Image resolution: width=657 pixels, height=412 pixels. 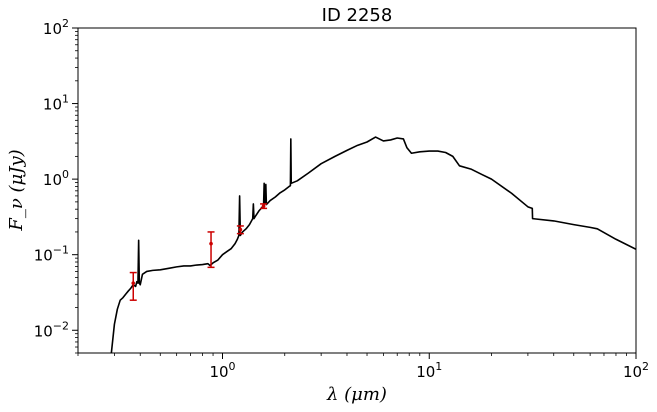 I want to click on y-tick-label: 10², so click(x=56, y=27).